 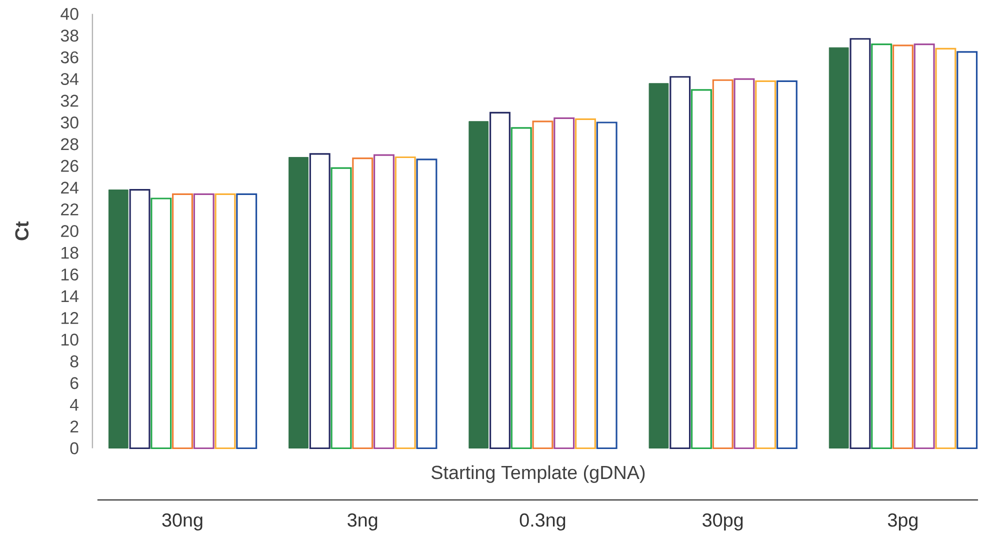 I want to click on y-tick-label: 36, so click(x=69, y=58).